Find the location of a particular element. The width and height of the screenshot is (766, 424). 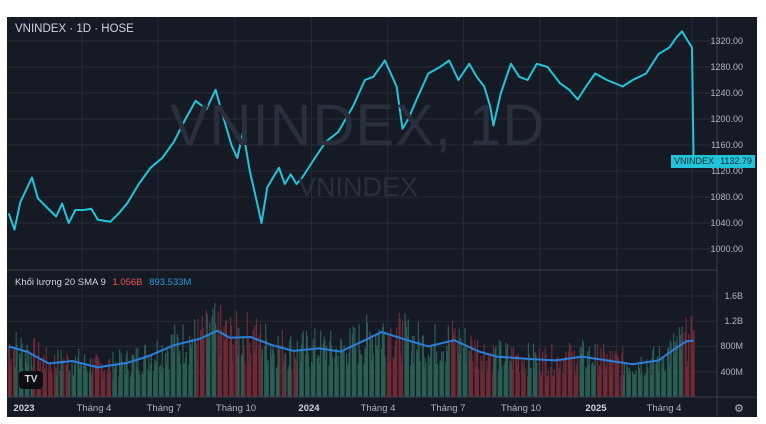

price-tick: 1000.00 is located at coordinates (726, 249).